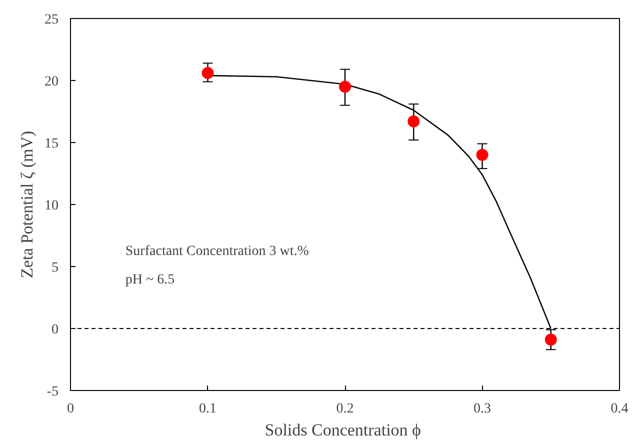 The height and width of the screenshot is (442, 639). What do you see at coordinates (207, 409) in the screenshot?
I see `x-tick-label: 0.1` at bounding box center [207, 409].